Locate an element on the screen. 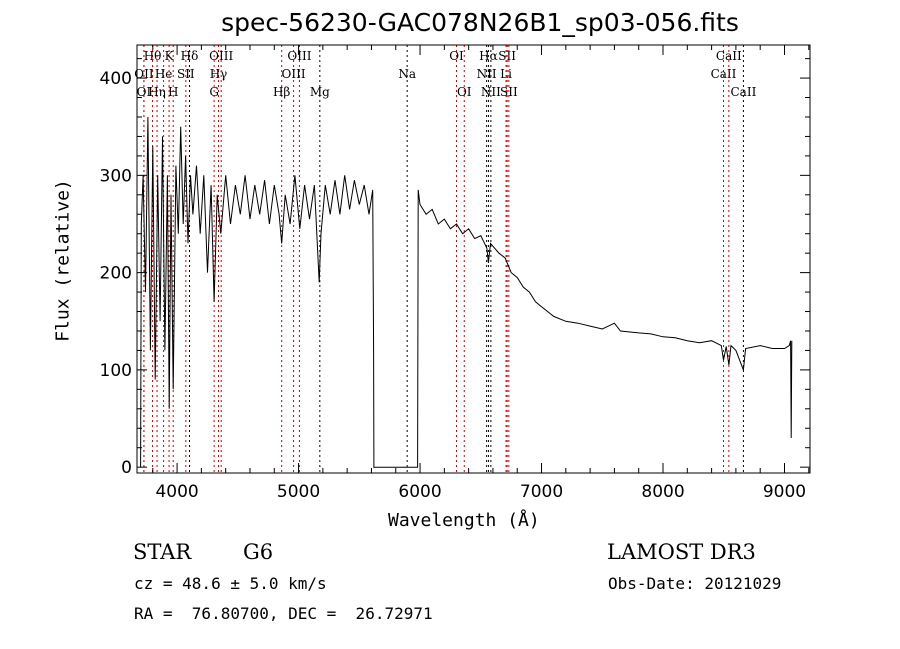 Image resolution: width=900 pixels, height=649 pixels. y-tick-label: 0 is located at coordinates (126, 468).